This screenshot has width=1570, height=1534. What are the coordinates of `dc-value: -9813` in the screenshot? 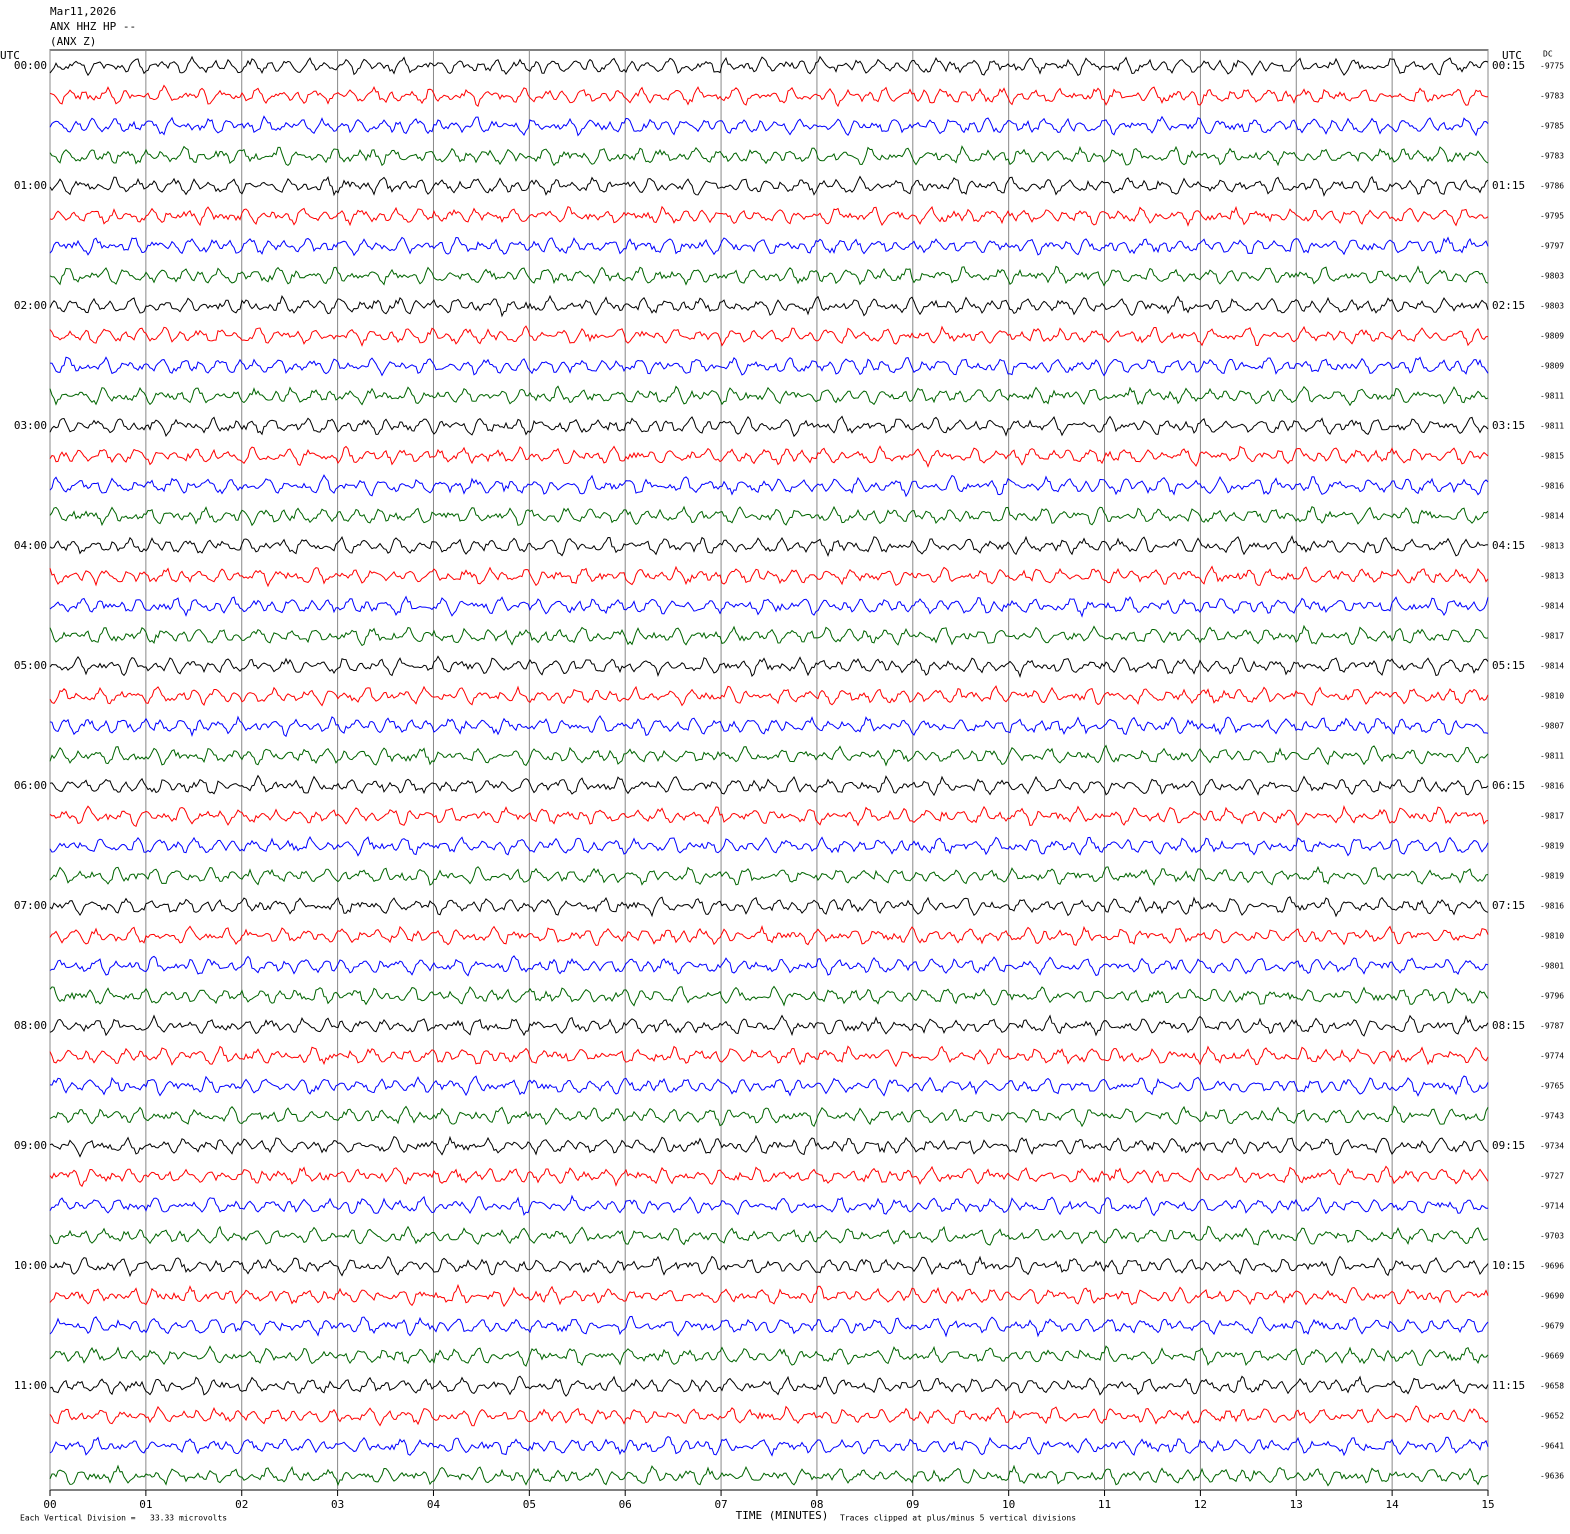 It's located at (1552, 576).